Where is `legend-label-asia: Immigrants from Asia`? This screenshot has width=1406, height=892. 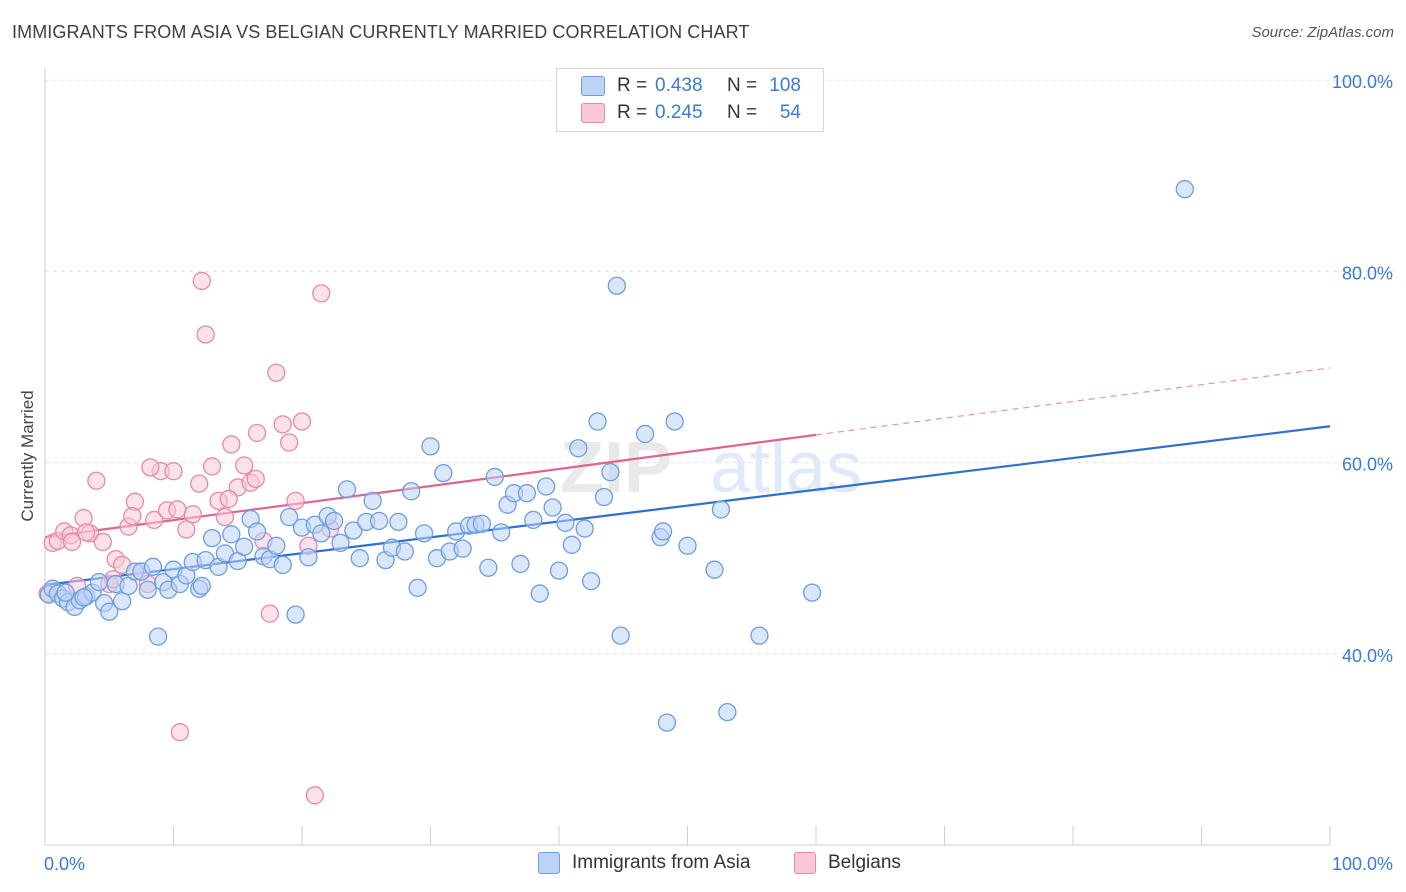
legend-label-asia: Immigrants from Asia is located at coordinates (661, 862).